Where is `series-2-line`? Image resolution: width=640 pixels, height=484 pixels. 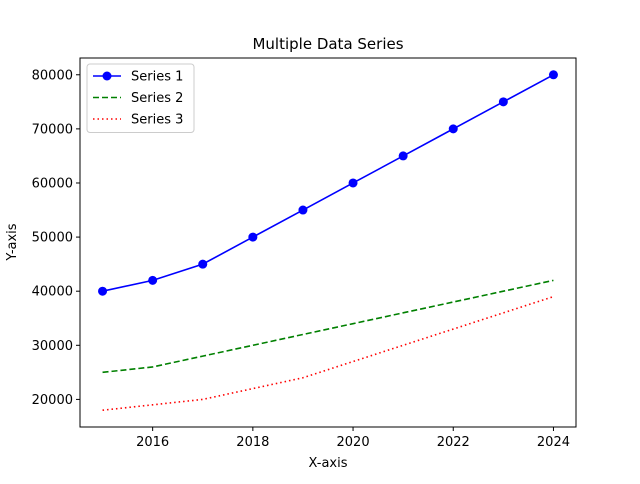 series-2-line is located at coordinates (328, 326).